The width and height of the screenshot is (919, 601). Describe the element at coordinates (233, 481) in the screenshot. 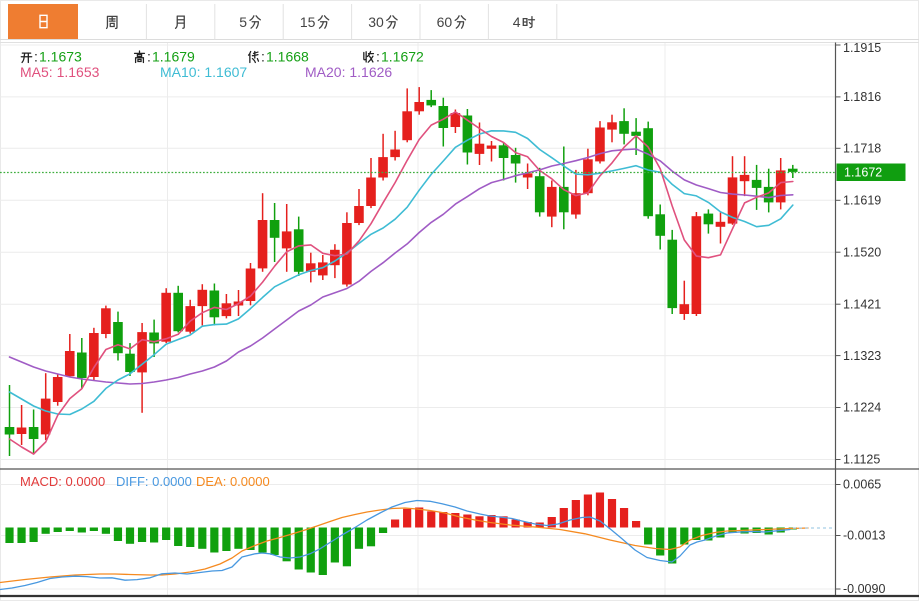

I see `svg-text: DEA: 0.0000` at that location.